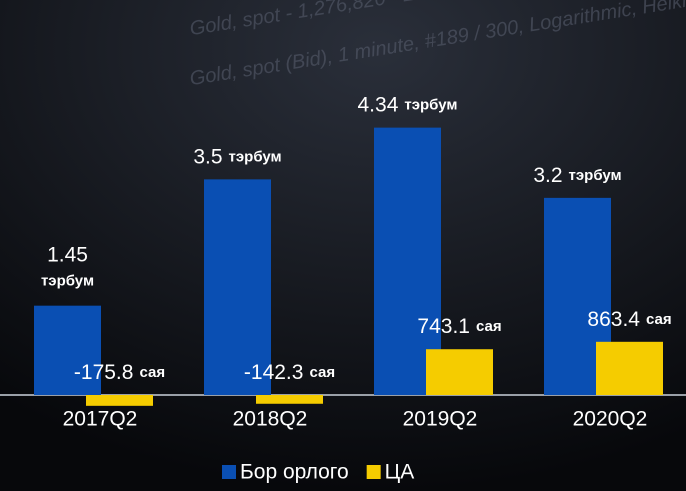 The height and width of the screenshot is (491, 686). I want to click on data-label: 1.45 тэрбум, so click(67, 266).